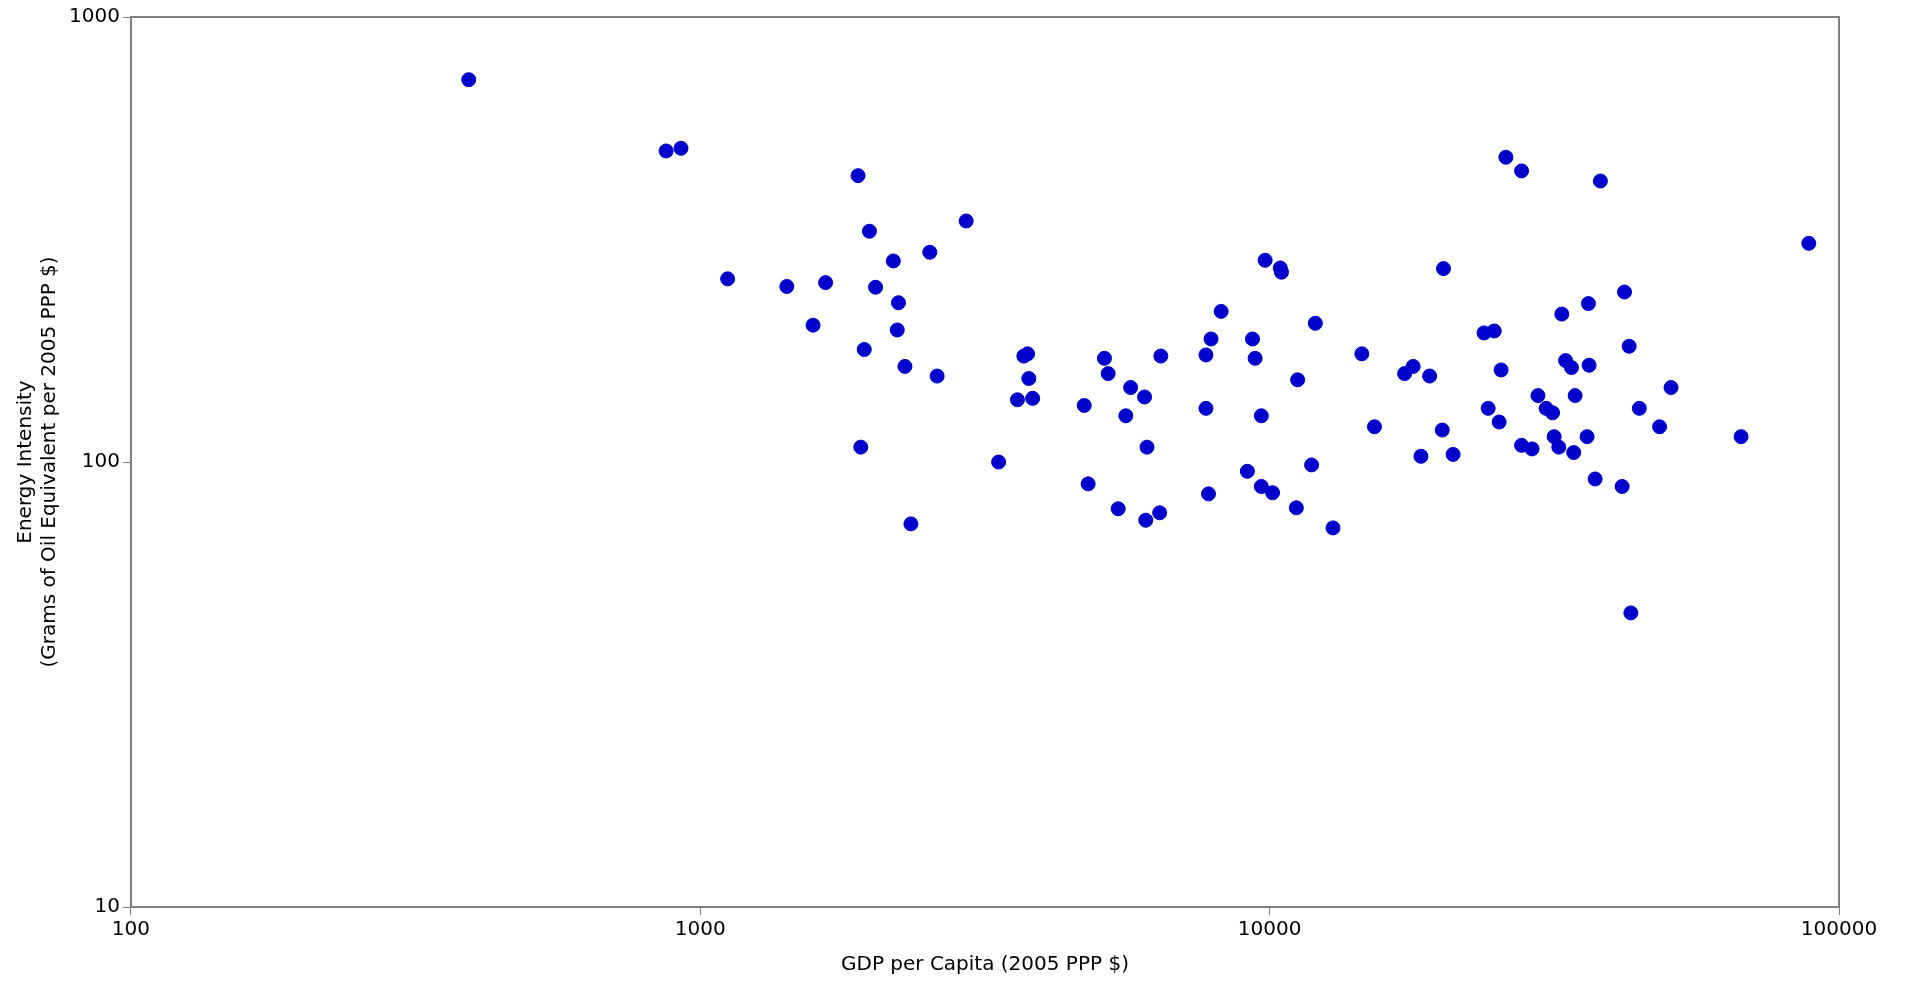 This screenshot has height=991, width=1915. I want to click on y-tick-label: 10, so click(107, 905).